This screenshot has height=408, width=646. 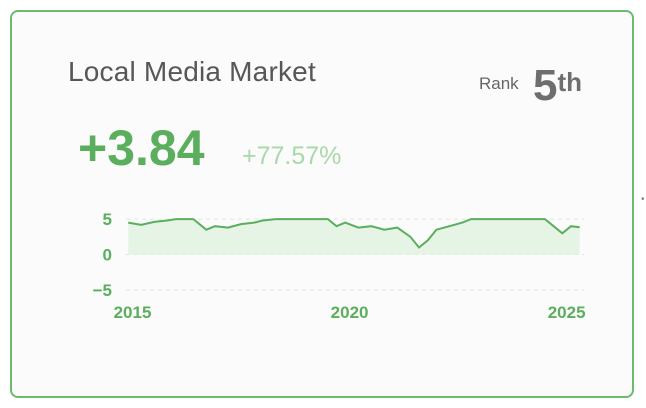 What do you see at coordinates (107, 255) in the screenshot?
I see `y-tick-label: 0` at bounding box center [107, 255].